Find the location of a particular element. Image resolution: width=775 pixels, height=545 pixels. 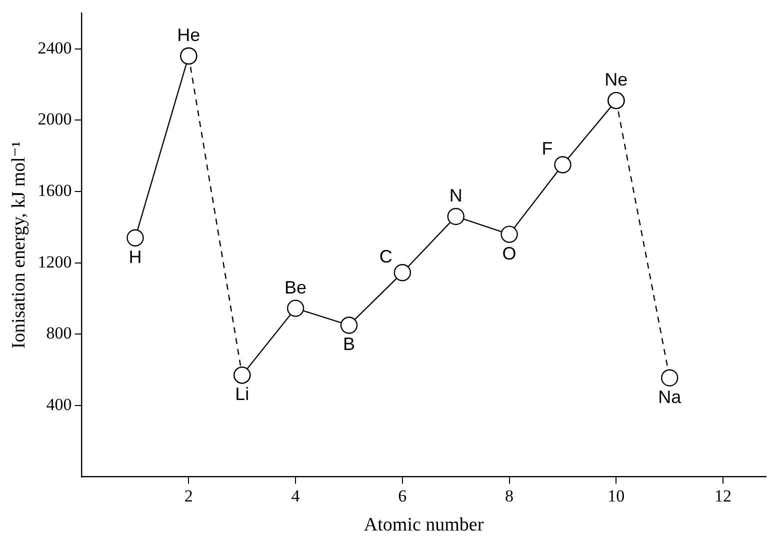

y-tick-label: 2000 is located at coordinates (55, 119).